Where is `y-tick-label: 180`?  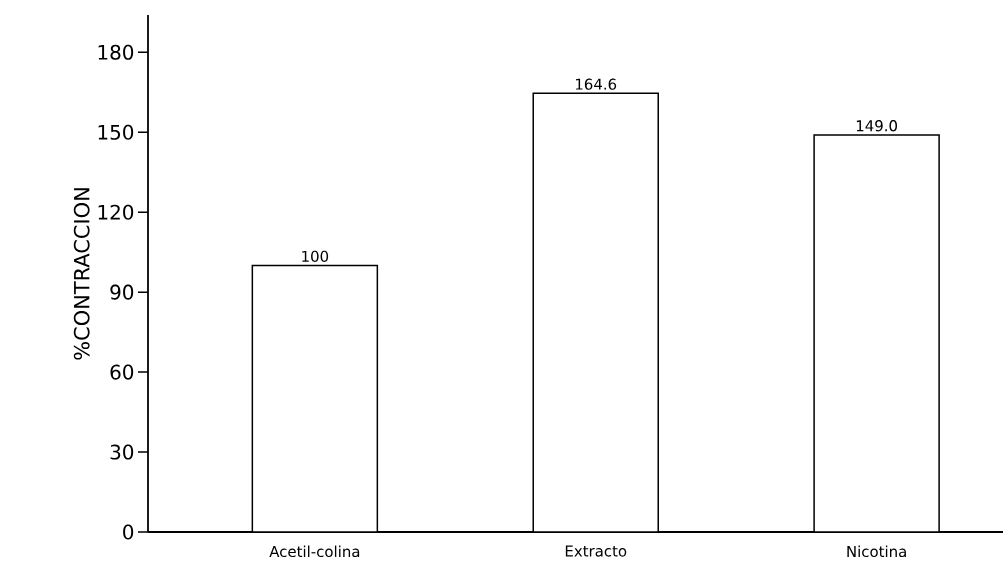
y-tick-label: 180 is located at coordinates (116, 52).